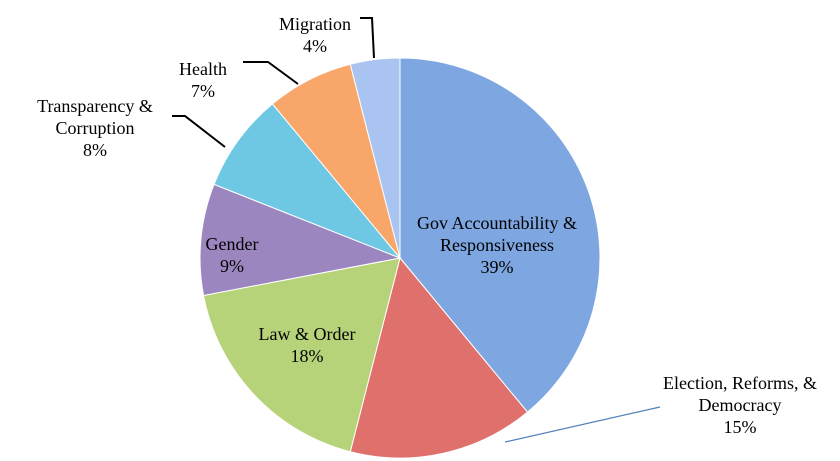 This screenshot has height=461, width=840. I want to click on category-label: Election, Reforms, & Democracy, so click(740, 394).